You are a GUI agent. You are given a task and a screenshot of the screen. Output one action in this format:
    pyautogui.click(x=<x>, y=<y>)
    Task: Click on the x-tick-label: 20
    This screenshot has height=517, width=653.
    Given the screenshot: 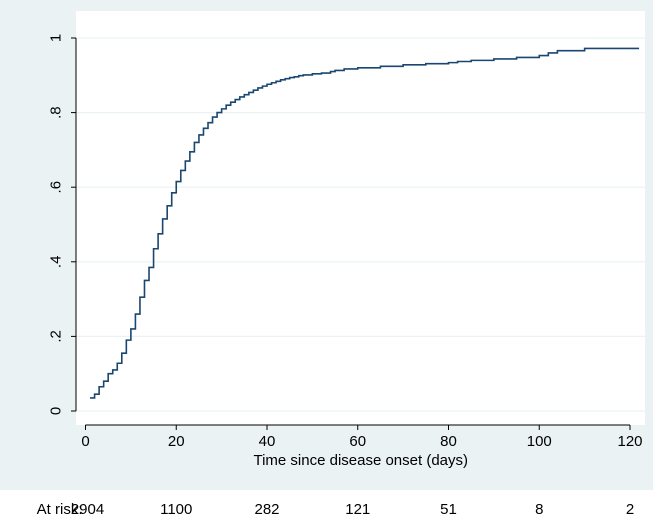 What is the action you would take?
    pyautogui.click(x=176, y=441)
    